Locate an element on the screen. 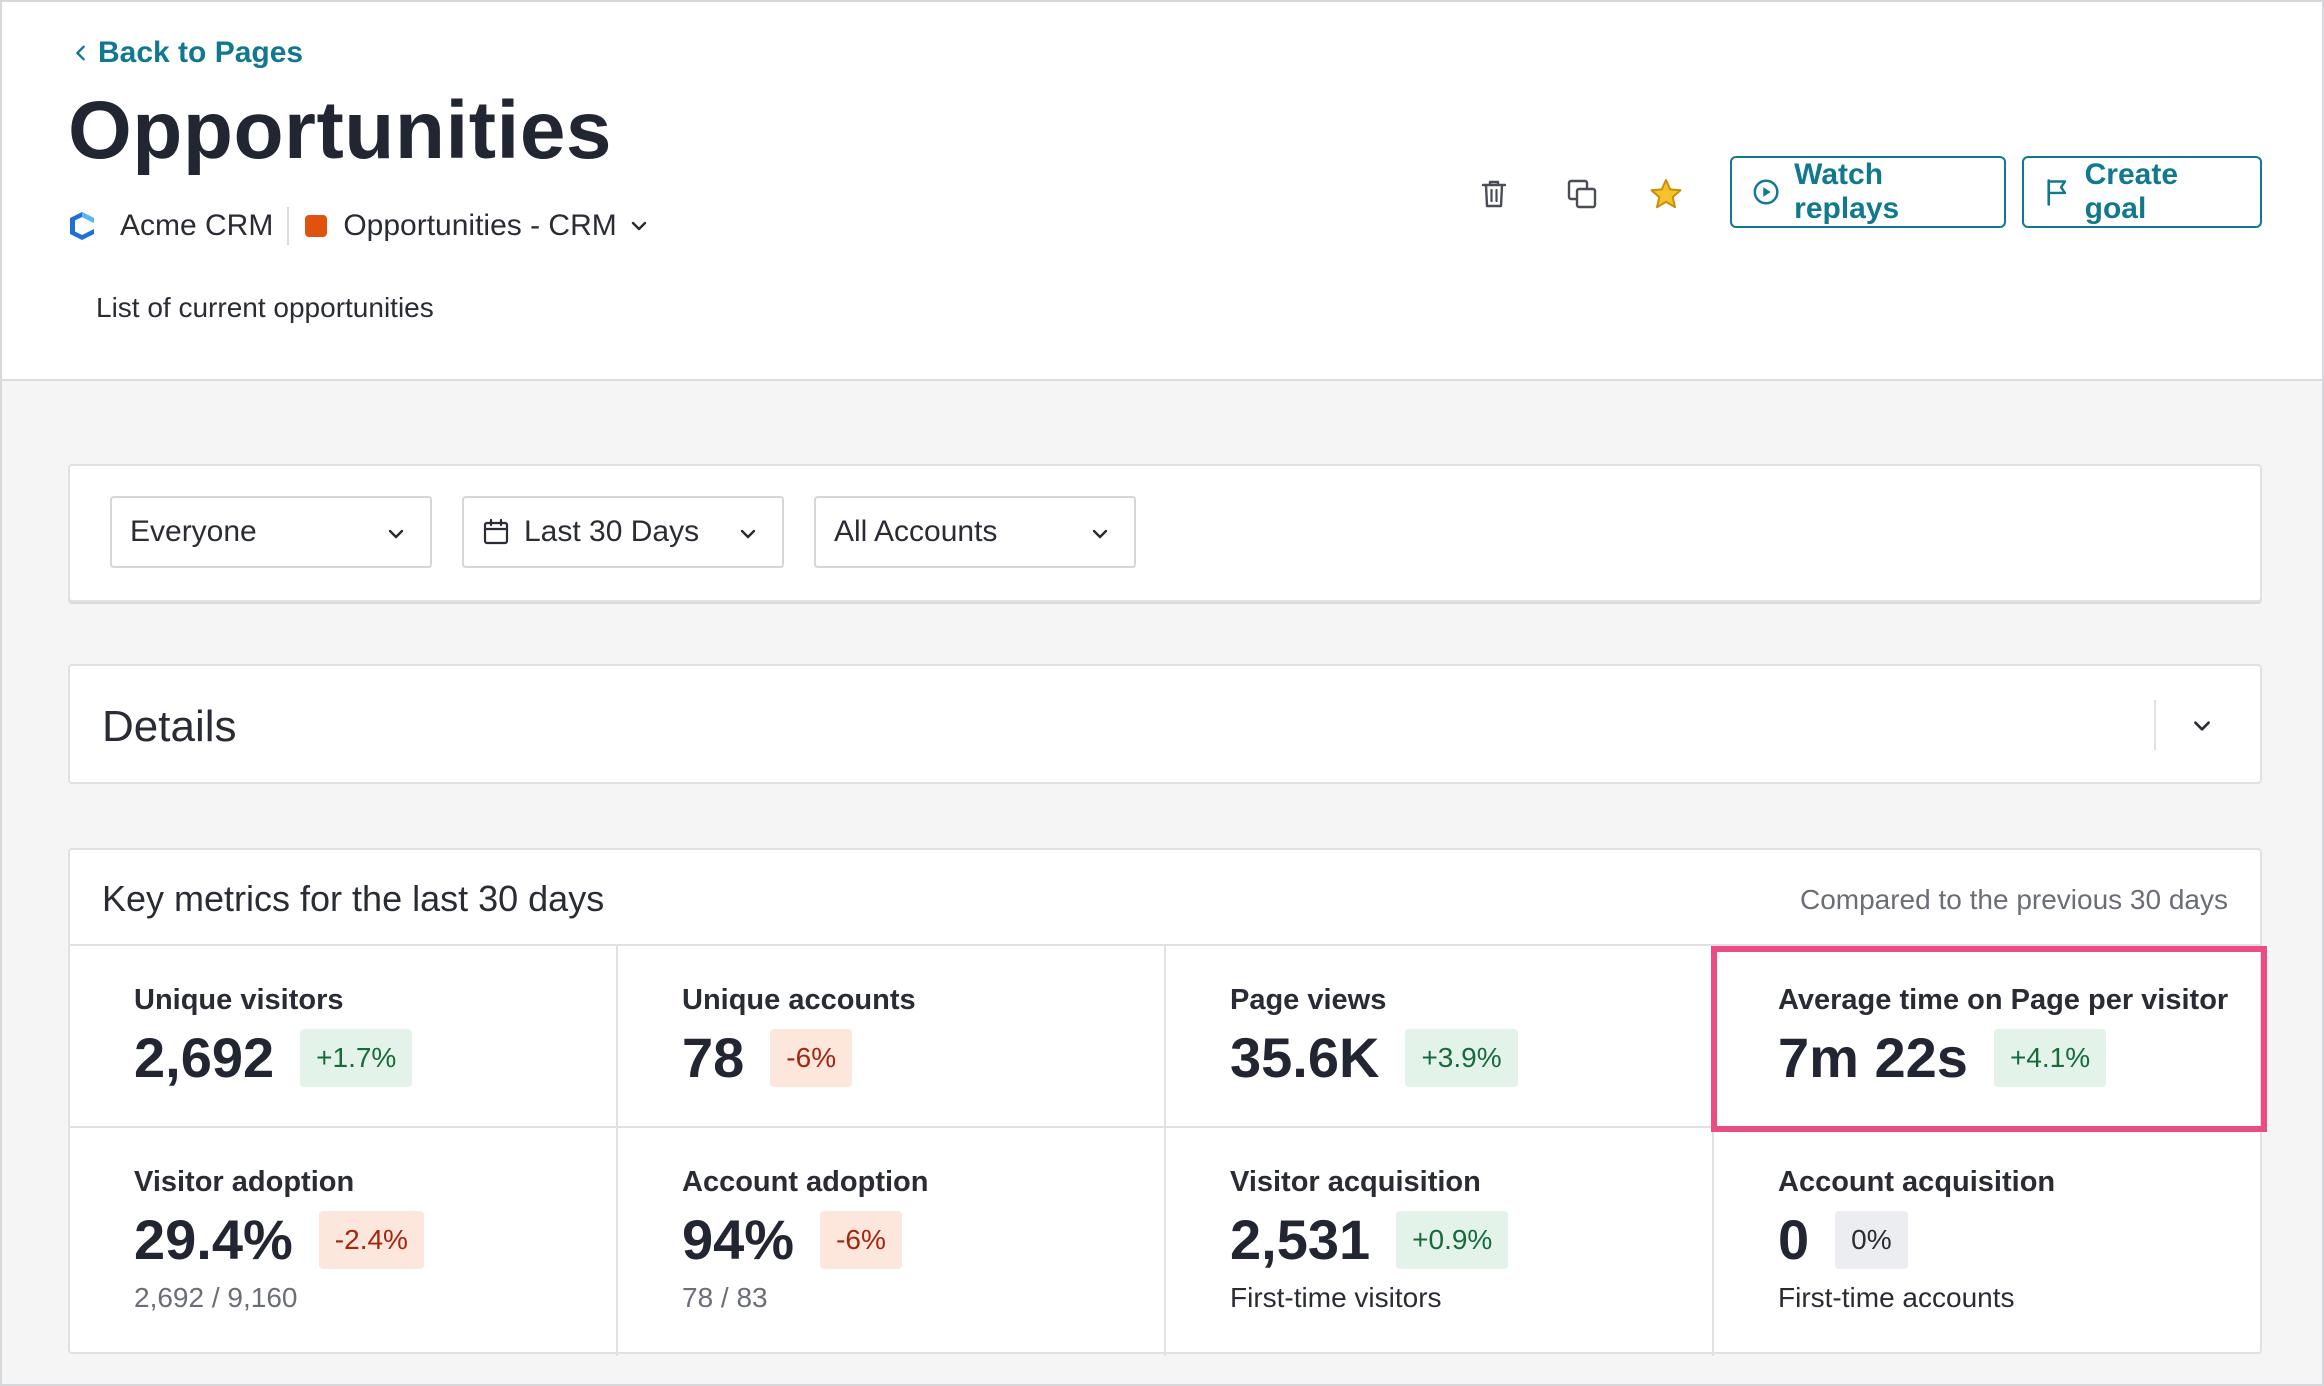  page-description: List of current opportunities is located at coordinates (265, 307).